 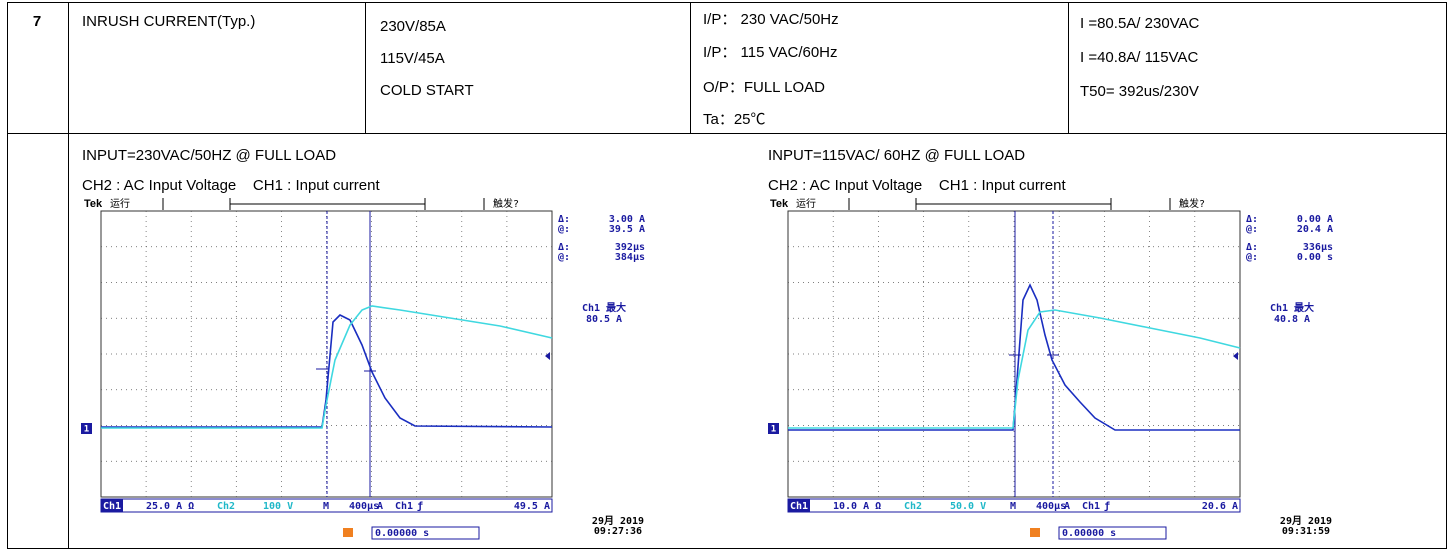 What do you see at coordinates (896, 155) in the screenshot?
I see `scope-title: INPUT=115VAC/ 60HZ @ FULL LOAD` at bounding box center [896, 155].